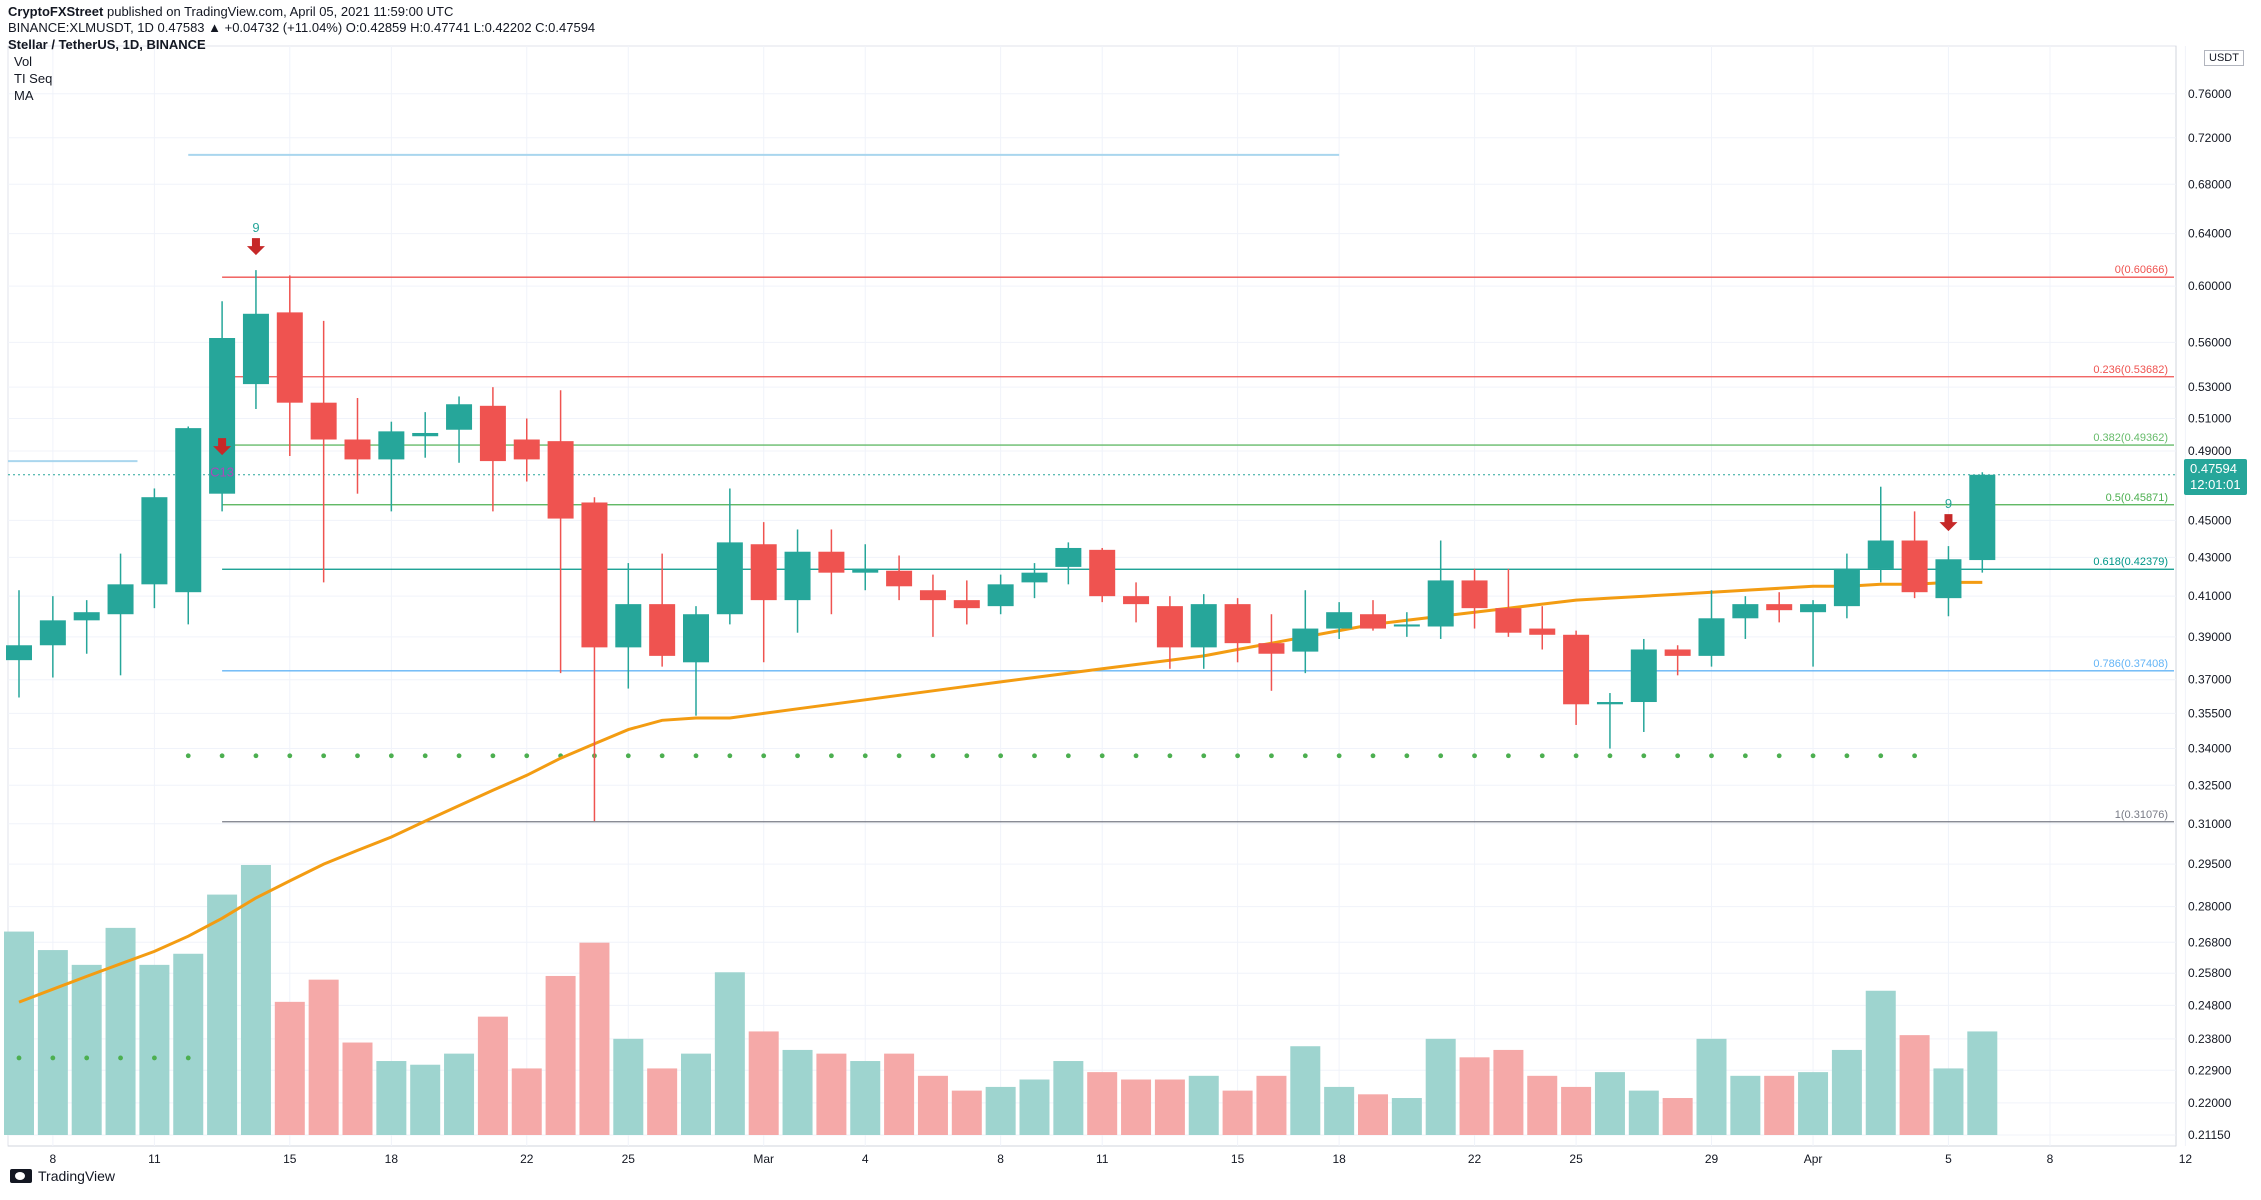 Image resolution: width=2261 pixels, height=1200 pixels. Describe the element at coordinates (2210, 520) in the screenshot. I see `y-tick-label: 0.45000` at that location.